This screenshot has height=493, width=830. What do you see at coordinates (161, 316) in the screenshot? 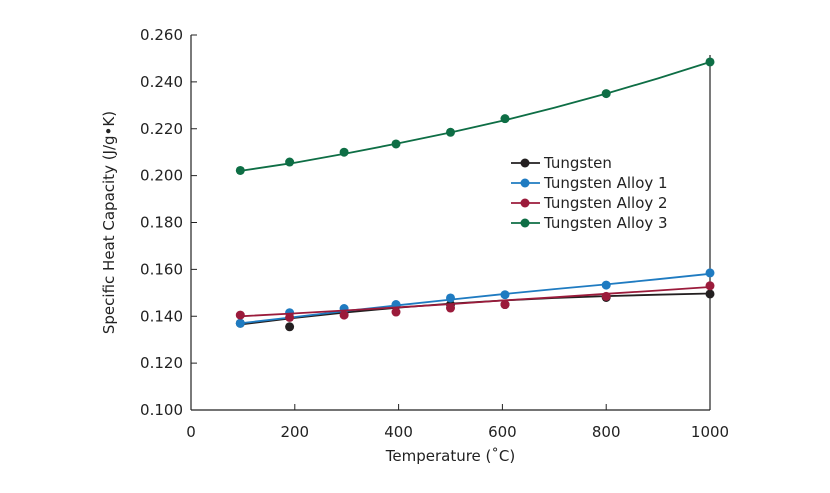
I see `y-tick-label: 0.140` at bounding box center [161, 316].